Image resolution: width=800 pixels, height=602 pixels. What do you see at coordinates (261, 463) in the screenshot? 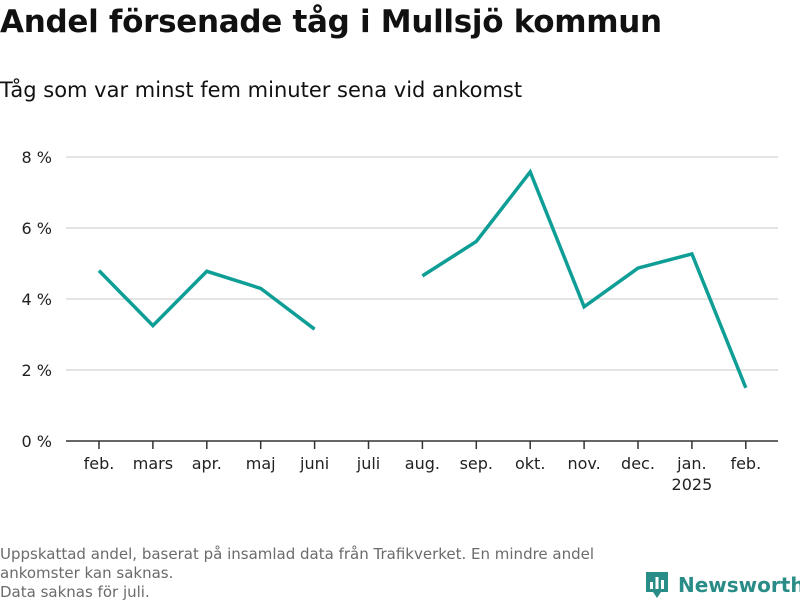
I see `x-tick-label: maj` at bounding box center [261, 463].